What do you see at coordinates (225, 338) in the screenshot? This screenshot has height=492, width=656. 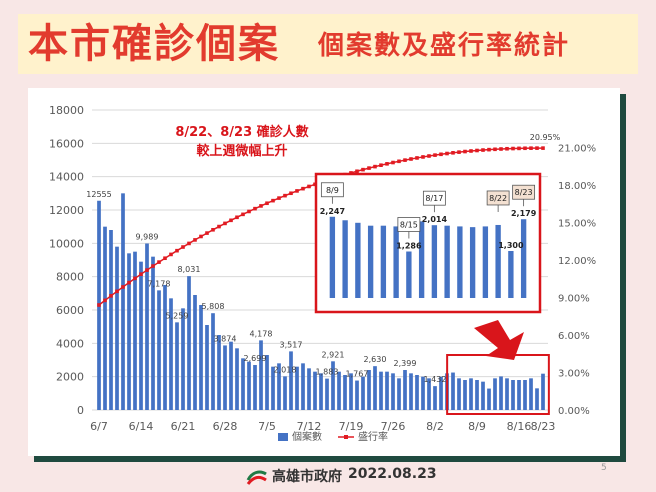 I see `bar-data-label: 3,874` at bounding box center [225, 338].